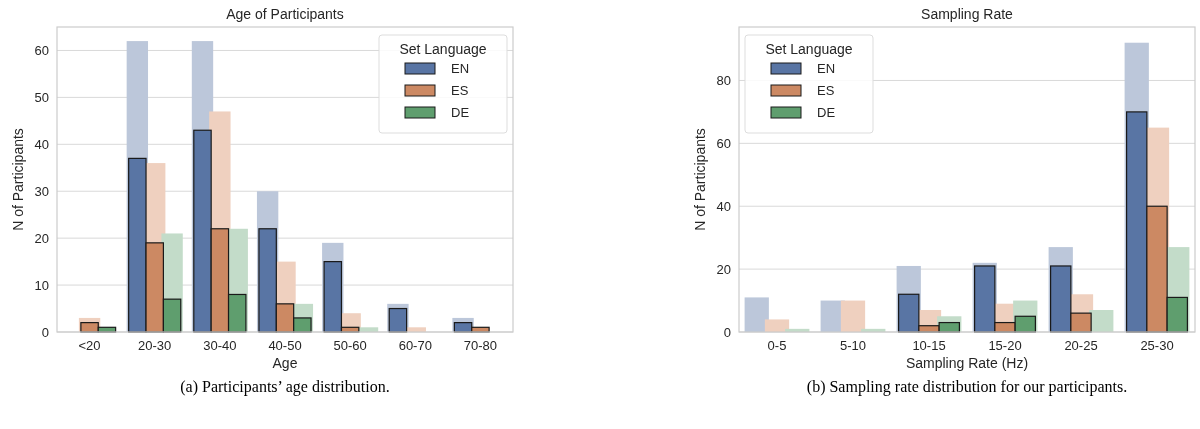 This screenshot has height=429, width=1200. What do you see at coordinates (415, 345) in the screenshot?
I see `x-tick-label: 60-70` at bounding box center [415, 345].